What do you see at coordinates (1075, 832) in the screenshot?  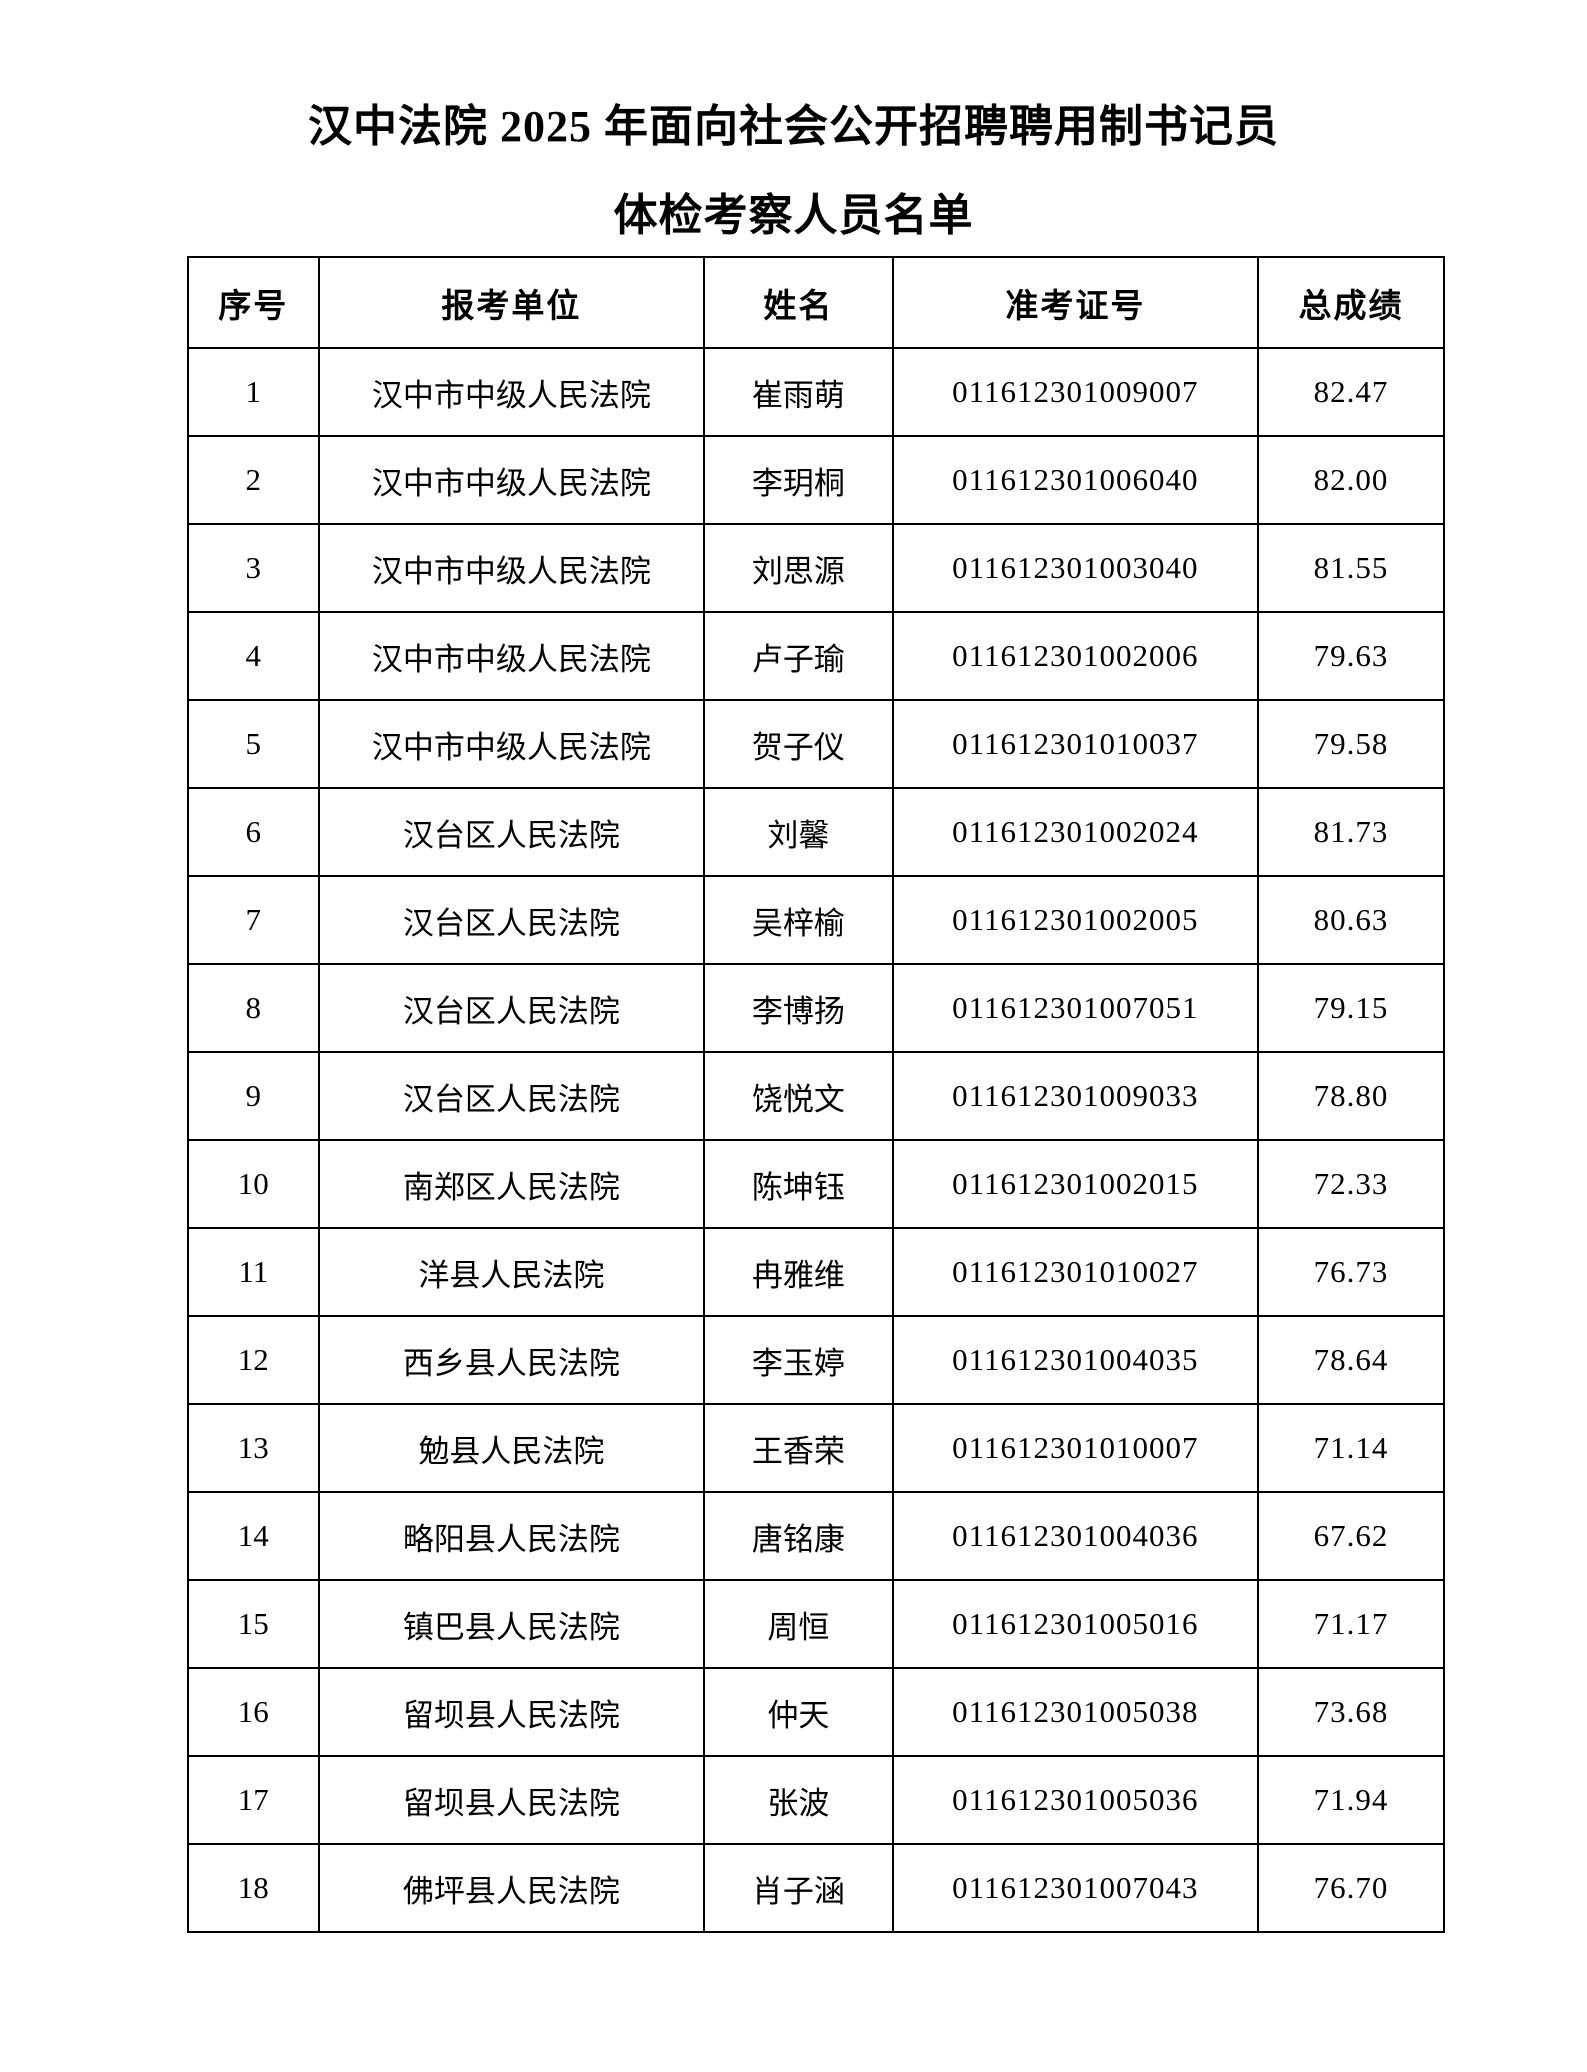 I see `cell-ticket: 011612301002024` at bounding box center [1075, 832].